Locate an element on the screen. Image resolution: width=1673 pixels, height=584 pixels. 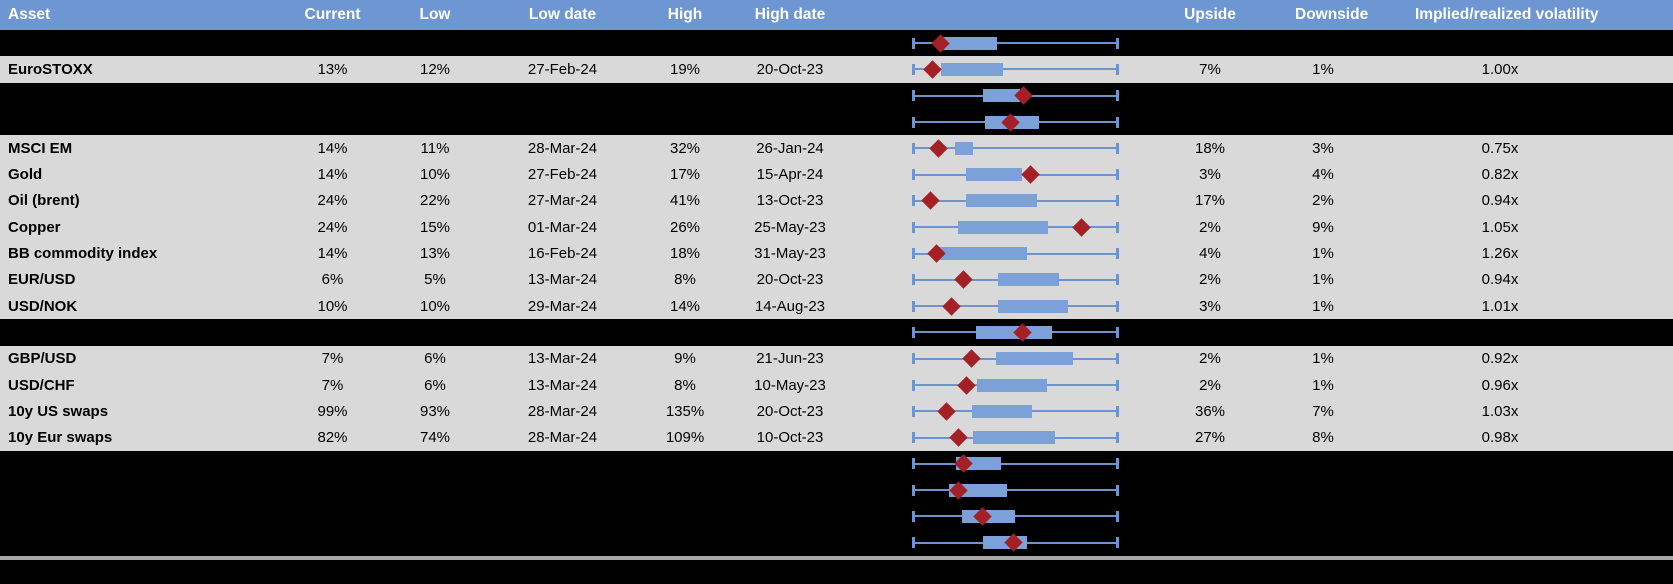
column-header-upside: Upside is located at coordinates (1210, 15).